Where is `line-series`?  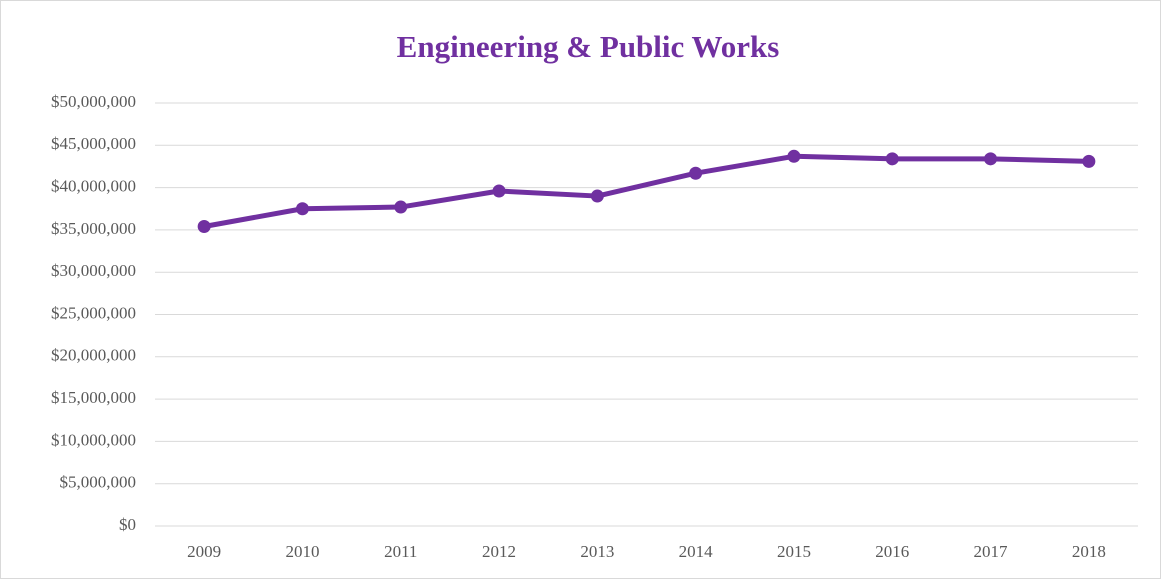 line-series is located at coordinates (646, 191).